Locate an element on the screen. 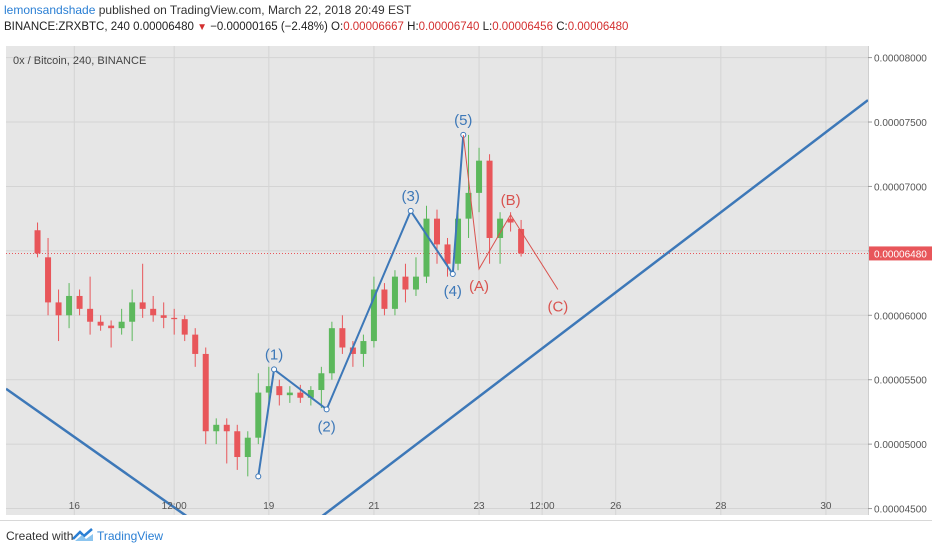  x-tick-label: 28 is located at coordinates (721, 506).